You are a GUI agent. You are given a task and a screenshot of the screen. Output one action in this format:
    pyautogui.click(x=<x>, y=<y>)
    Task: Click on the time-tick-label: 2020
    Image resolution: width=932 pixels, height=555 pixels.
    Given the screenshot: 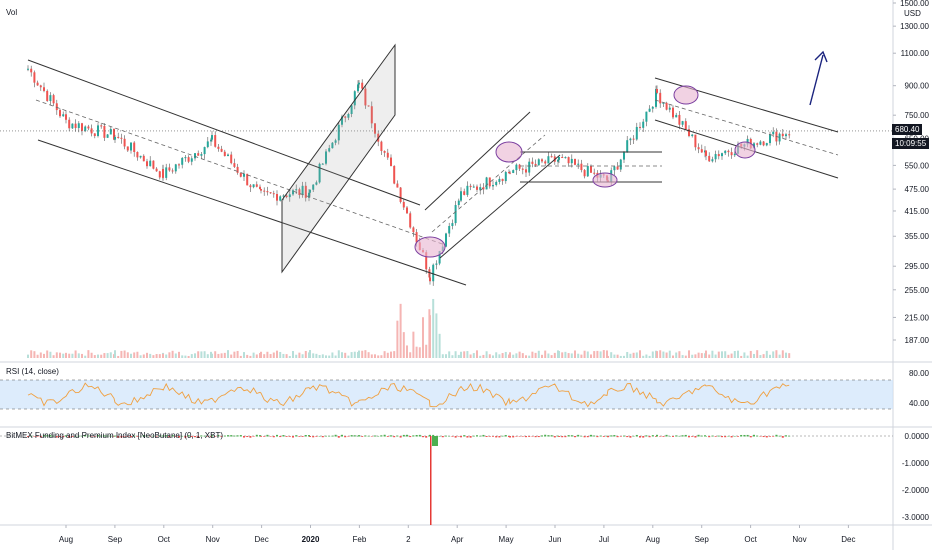 What is the action you would take?
    pyautogui.click(x=311, y=539)
    